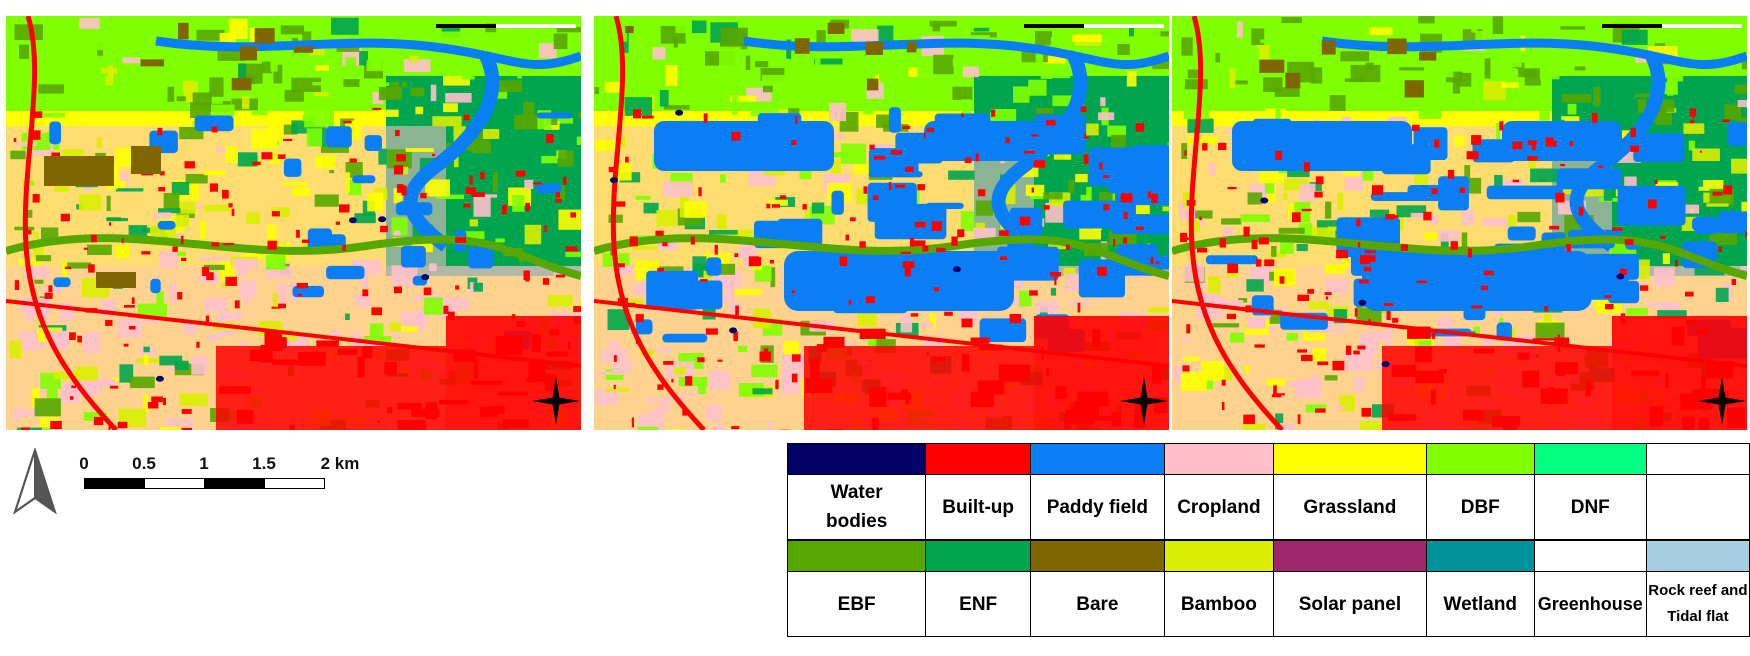  What do you see at coordinates (1350, 604) in the screenshot?
I see `legend-label: Solar panel` at bounding box center [1350, 604].